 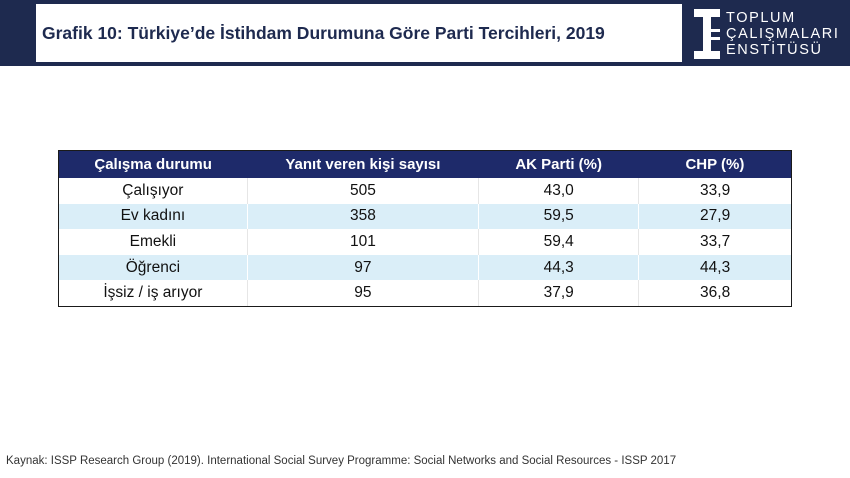 What do you see at coordinates (714, 293) in the screenshot?
I see `table-cell: 36,8` at bounding box center [714, 293].